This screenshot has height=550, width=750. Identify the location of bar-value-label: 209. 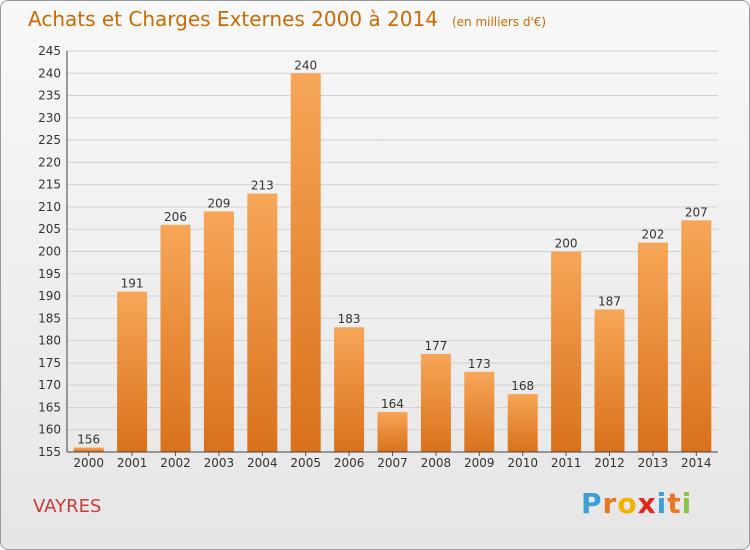
(218, 203).